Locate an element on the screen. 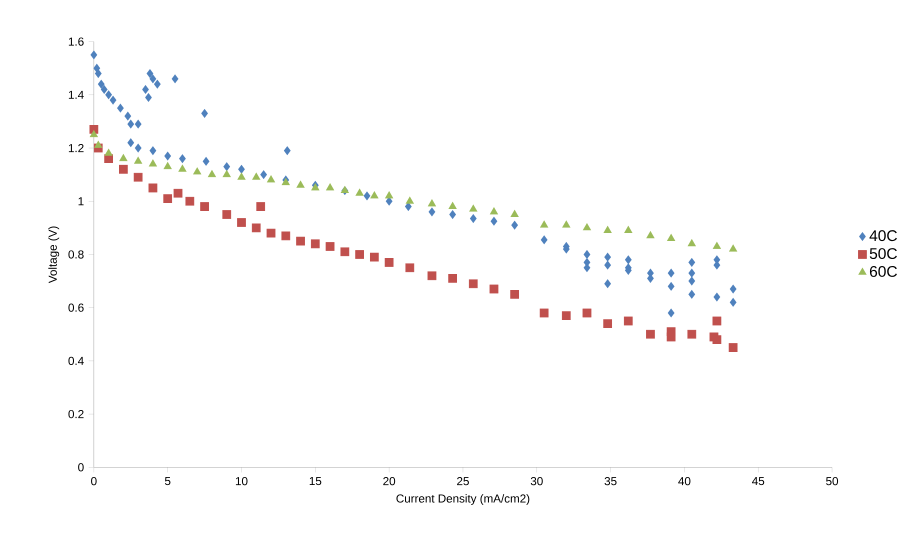 The height and width of the screenshot is (543, 904). y-tick-label: 0.8 is located at coordinates (76, 254).